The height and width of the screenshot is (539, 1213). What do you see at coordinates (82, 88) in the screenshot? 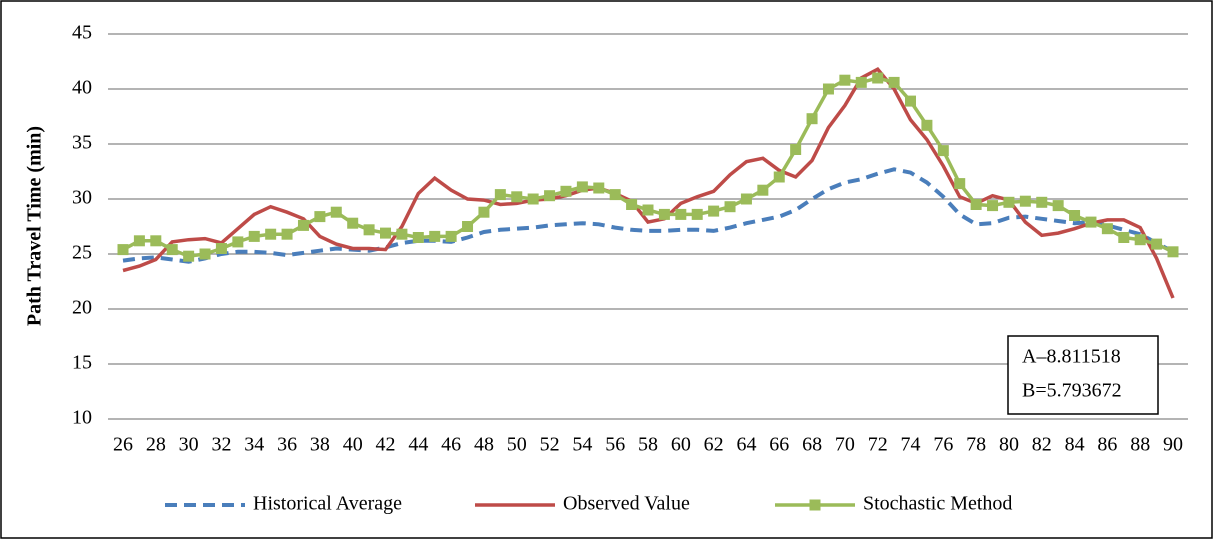
I see `y-tick-label: 40` at bounding box center [82, 88].